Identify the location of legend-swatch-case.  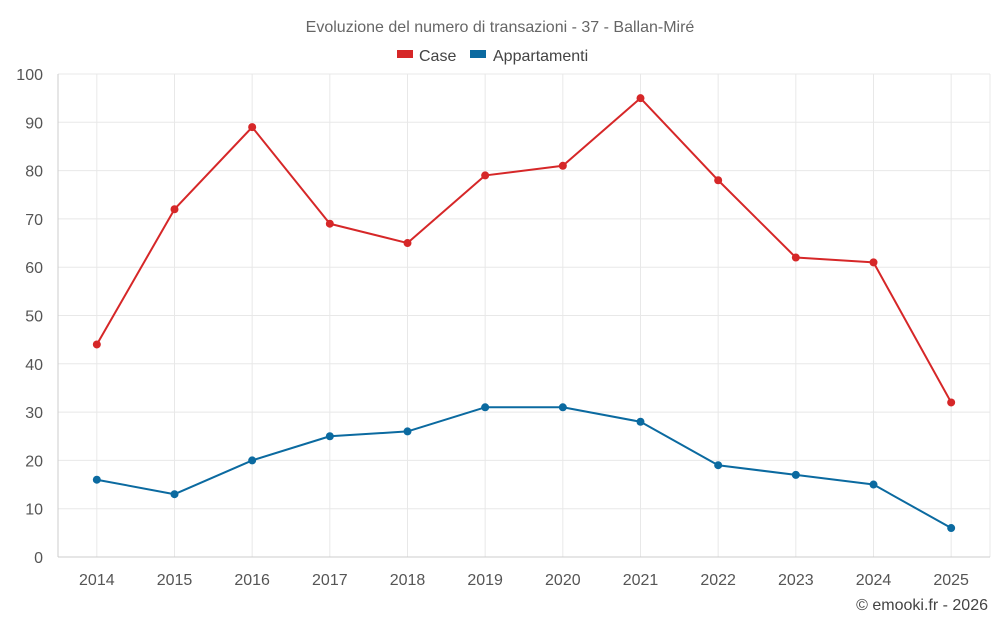
(405, 54).